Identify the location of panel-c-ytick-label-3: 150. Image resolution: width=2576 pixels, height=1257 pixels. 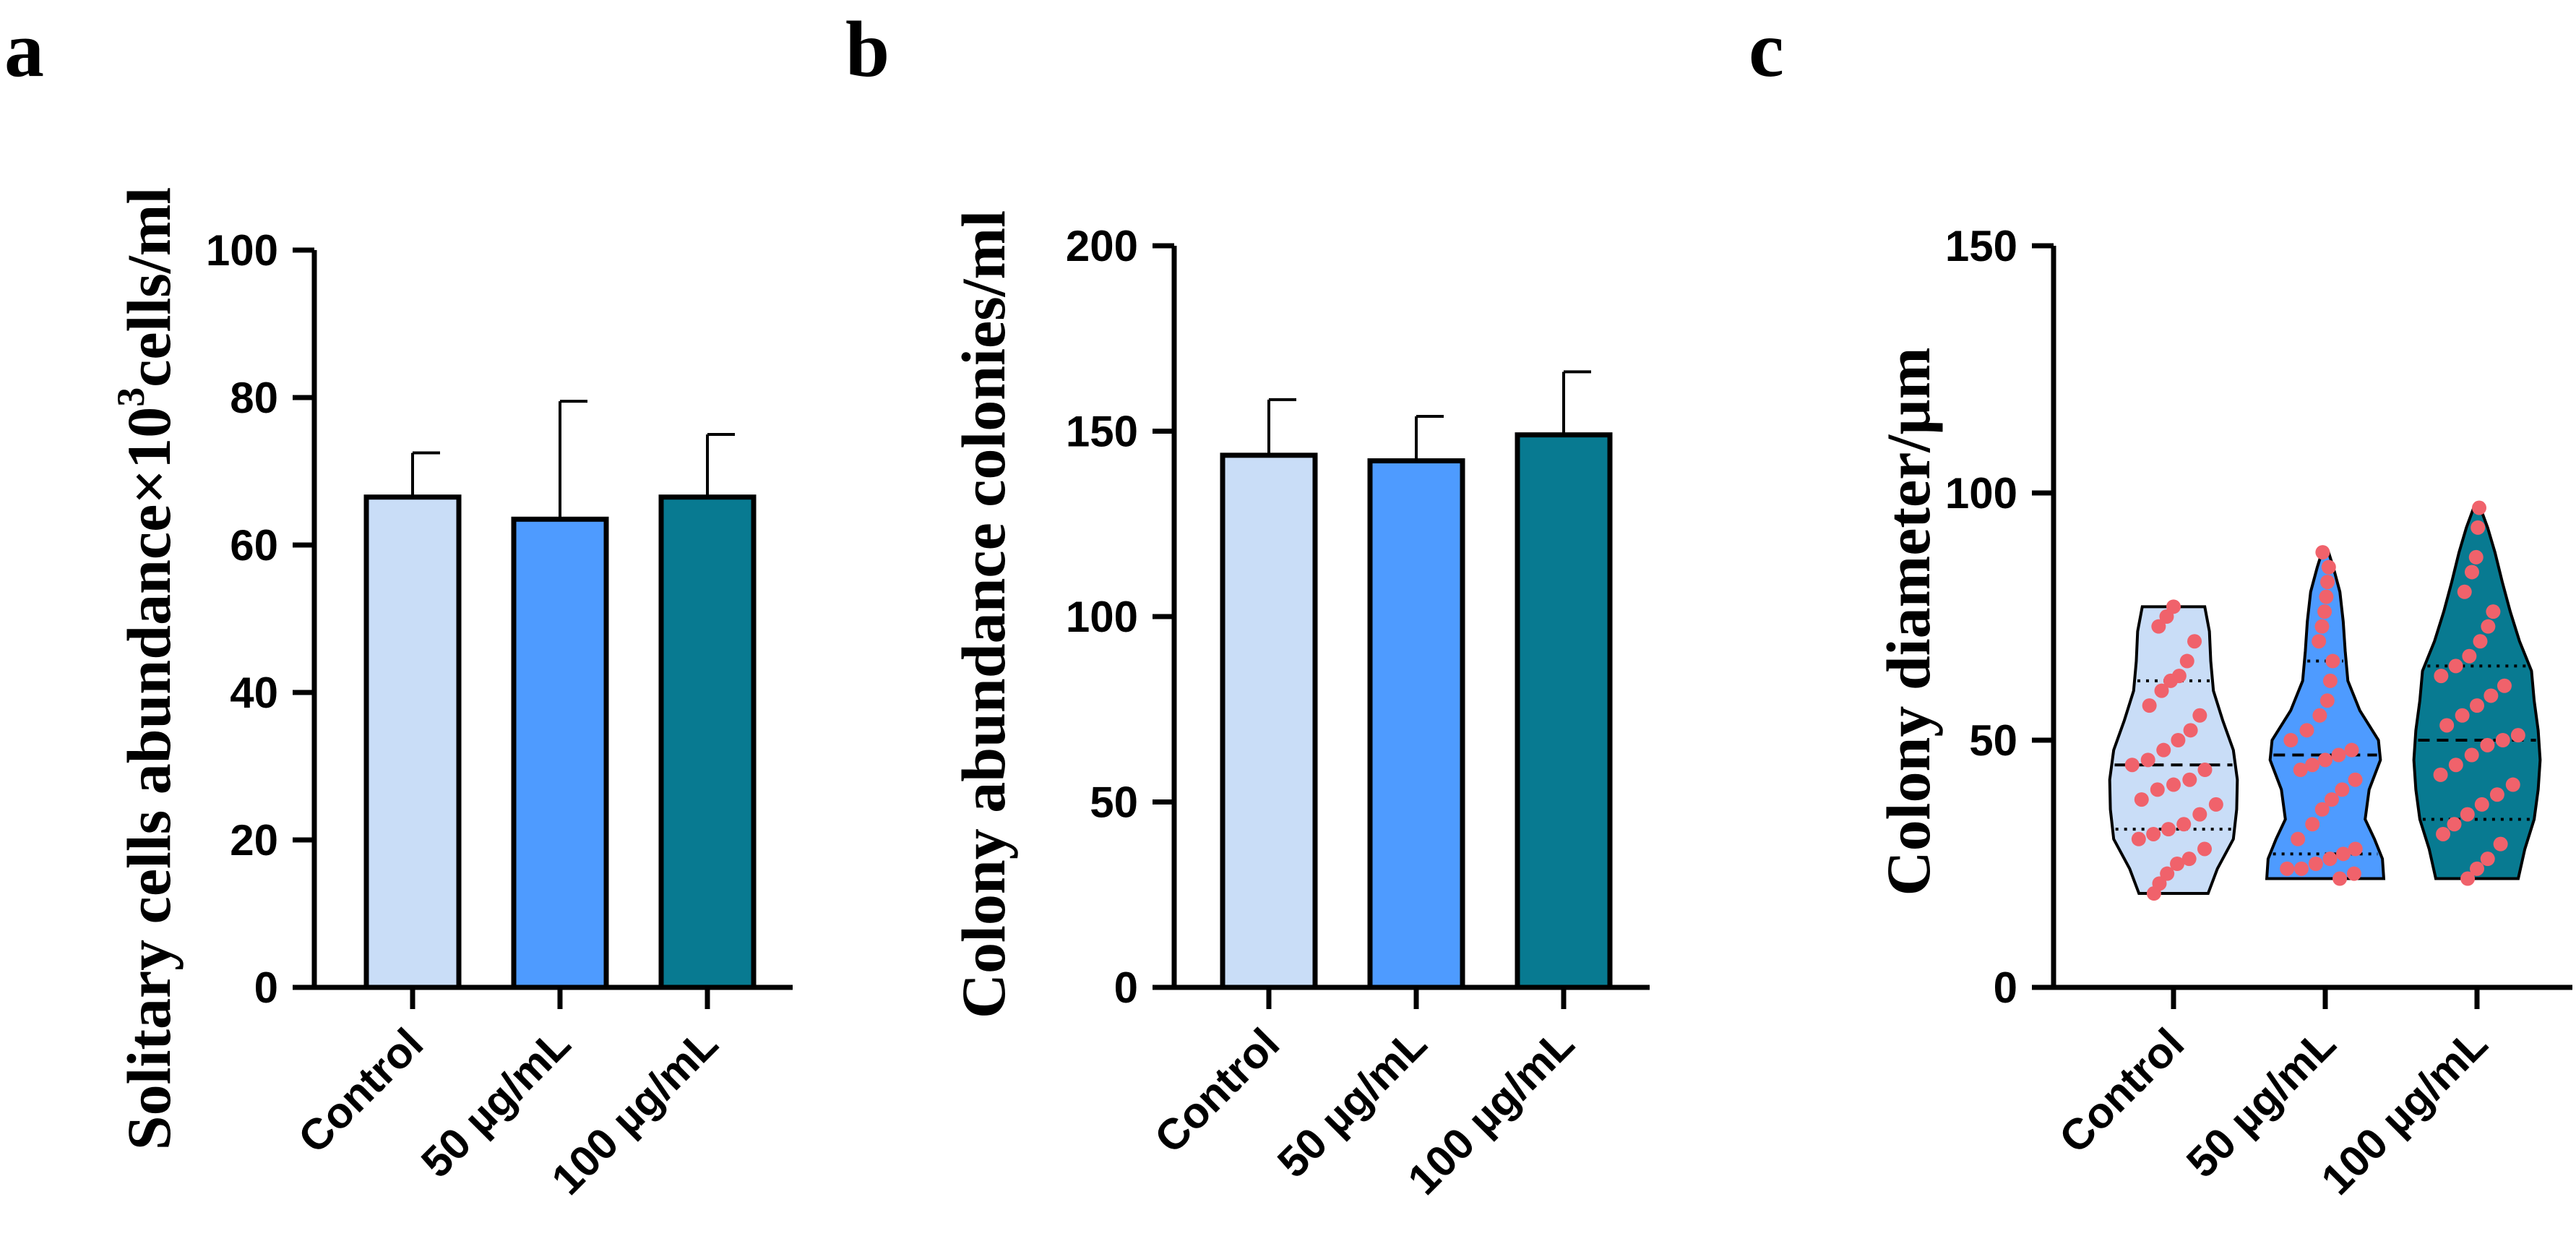
(1981, 246).